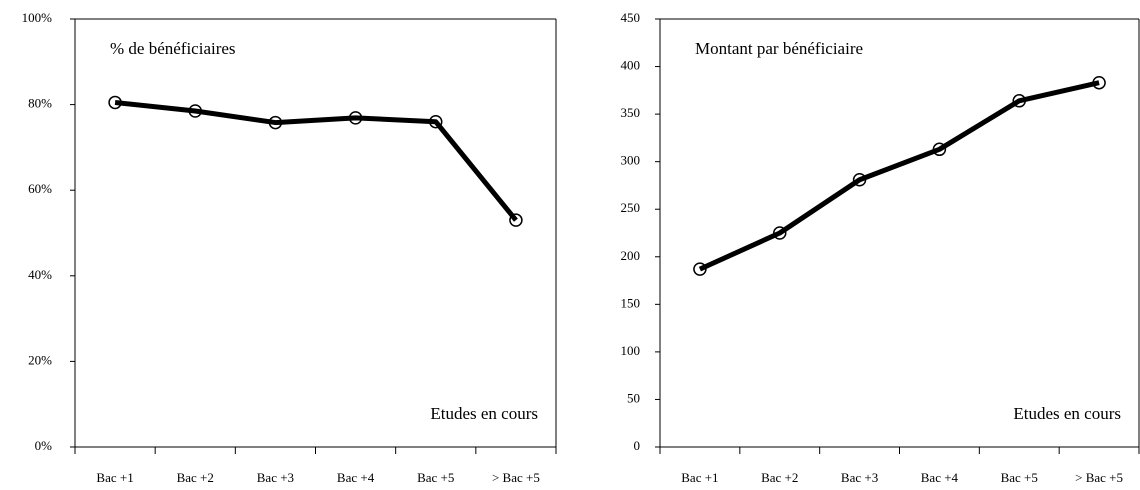  What do you see at coordinates (631, 255) in the screenshot?
I see `y-tick-label: 200` at bounding box center [631, 255].